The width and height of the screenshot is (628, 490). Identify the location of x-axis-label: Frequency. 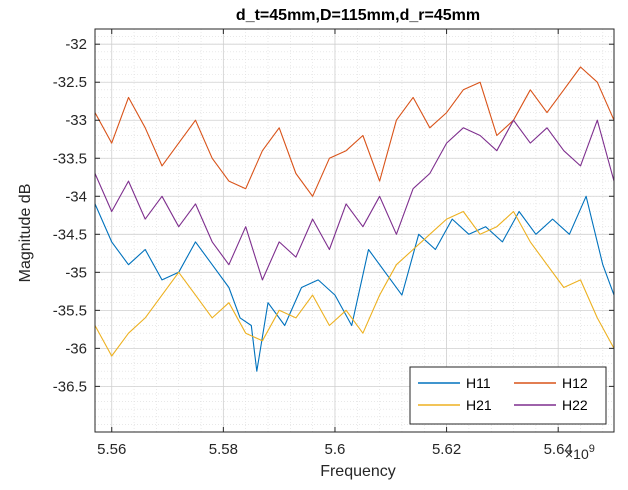
(358, 471).